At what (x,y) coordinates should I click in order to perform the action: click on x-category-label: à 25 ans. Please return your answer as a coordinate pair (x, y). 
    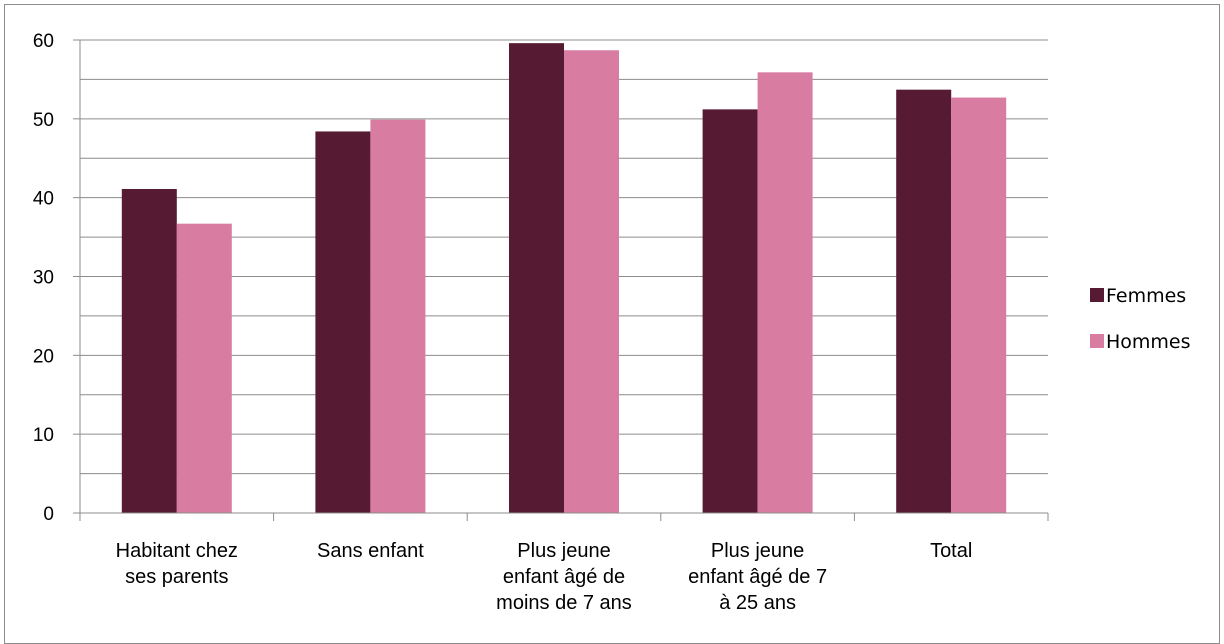
    Looking at the image, I should click on (757, 603).